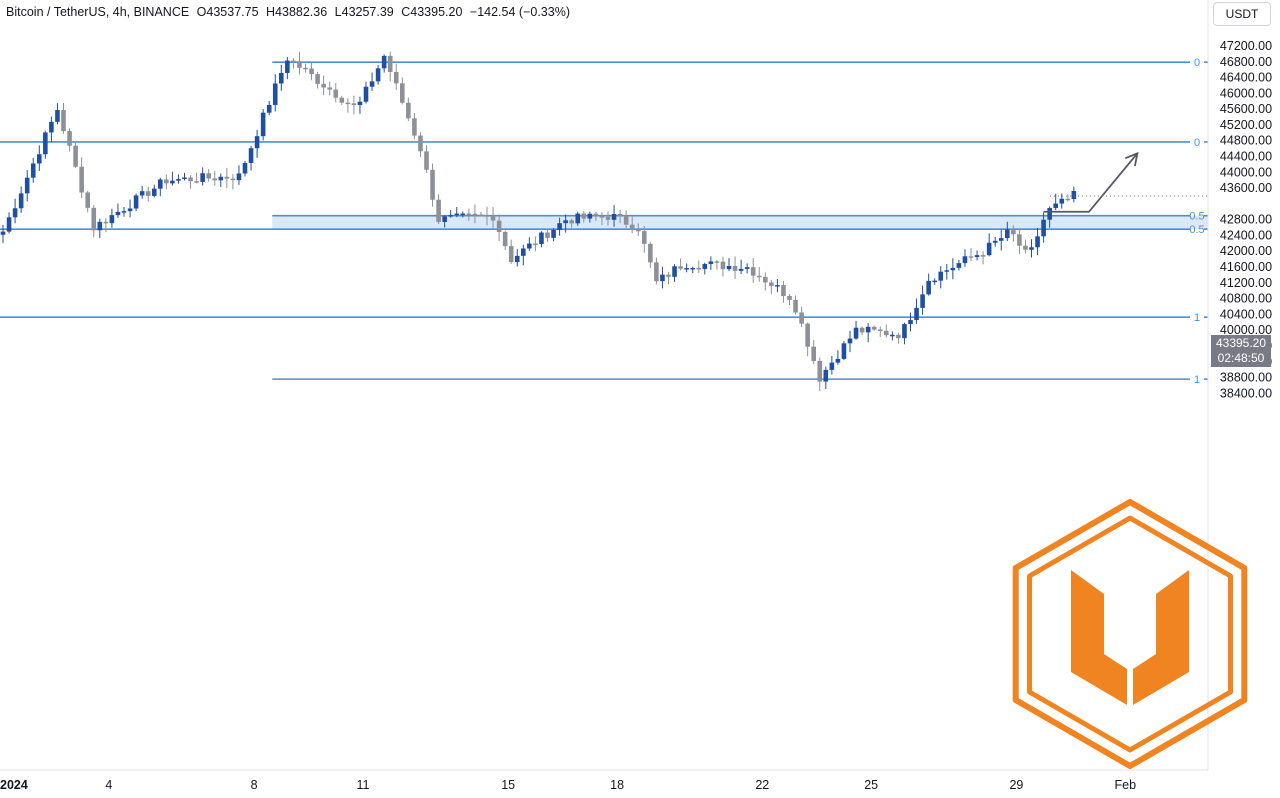 Image resolution: width=1280 pixels, height=798 pixels. What do you see at coordinates (1131, 159) in the screenshot?
I see `arrow-head` at bounding box center [1131, 159].